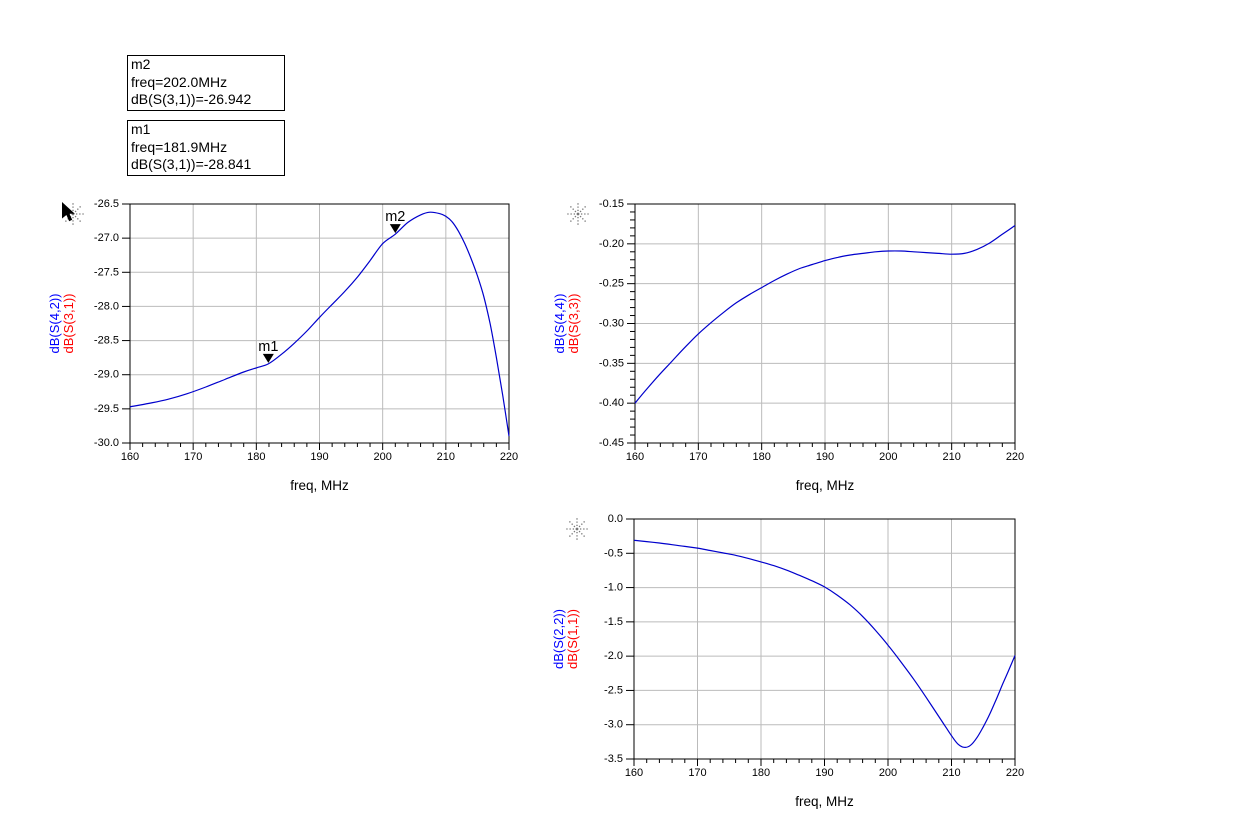  Describe the element at coordinates (825, 314) in the screenshot. I see `trace-s44-s33` at that location.